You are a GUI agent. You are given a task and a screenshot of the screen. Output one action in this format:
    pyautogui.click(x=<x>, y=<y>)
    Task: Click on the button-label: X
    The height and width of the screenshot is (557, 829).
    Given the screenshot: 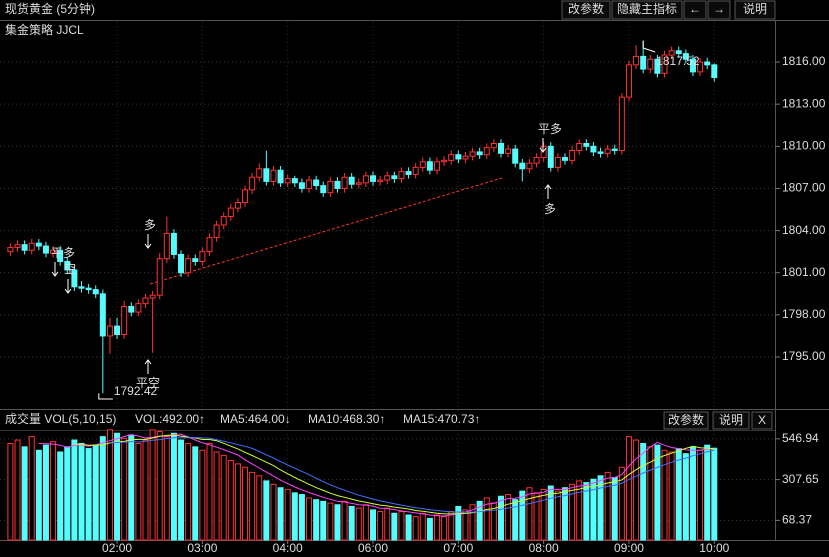 What is the action you would take?
    pyautogui.click(x=762, y=420)
    